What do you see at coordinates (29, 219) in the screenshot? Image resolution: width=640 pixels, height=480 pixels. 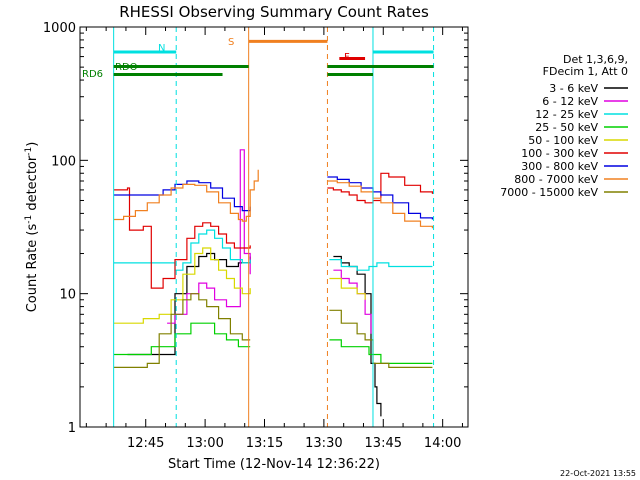 I see `y-label-sup-1: -1` at bounding box center [29, 219].